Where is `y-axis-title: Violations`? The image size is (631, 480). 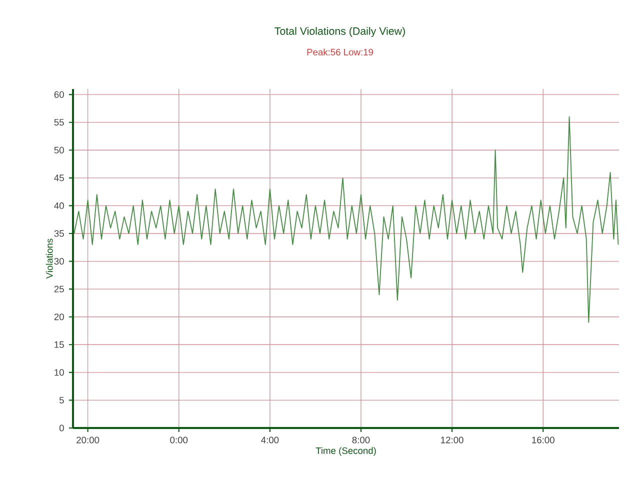
y-axis-title: Violations is located at coordinates (49, 258).